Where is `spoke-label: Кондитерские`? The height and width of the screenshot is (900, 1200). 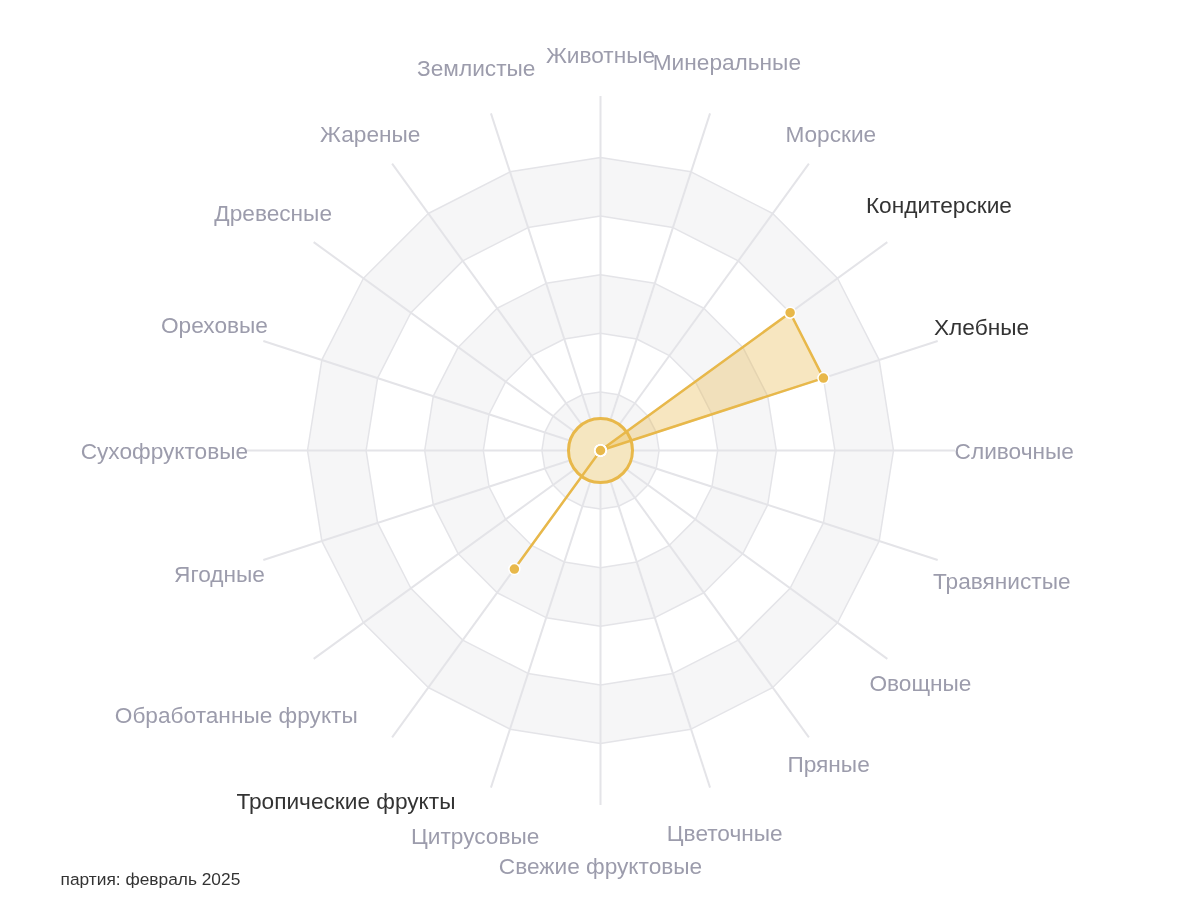
spoke-label: Кондитерские is located at coordinates (938, 204).